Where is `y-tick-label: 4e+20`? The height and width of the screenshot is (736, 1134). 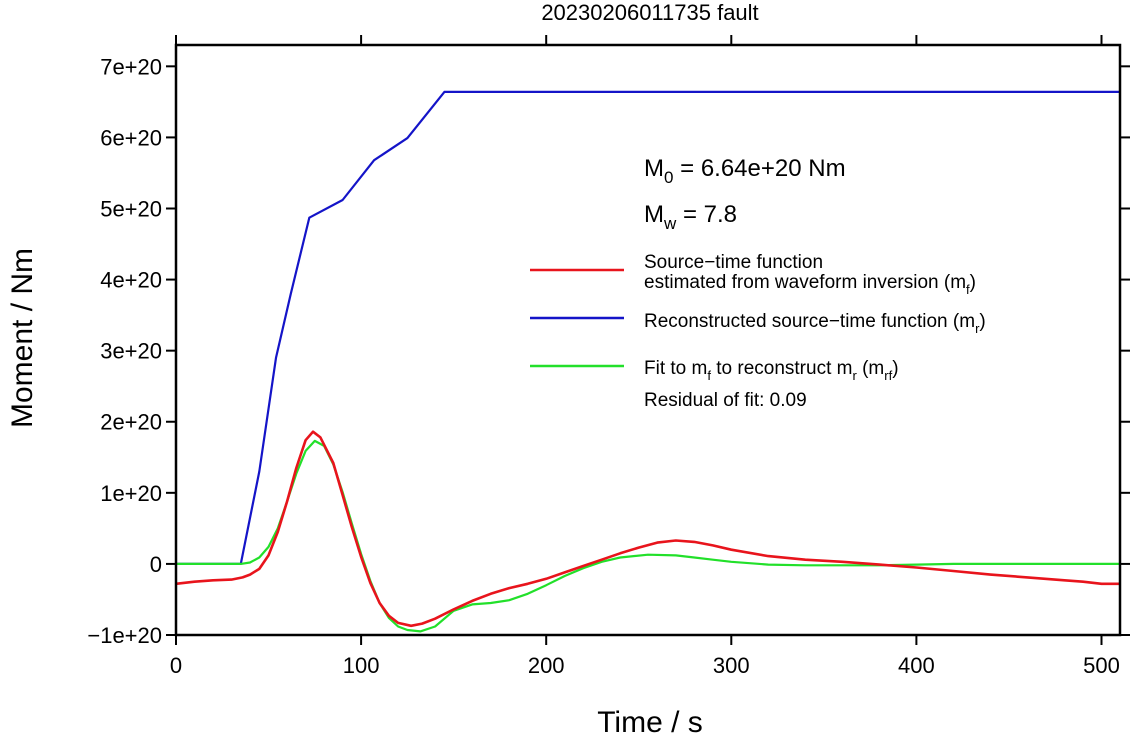 y-tick-label: 4e+20 is located at coordinates (131, 280).